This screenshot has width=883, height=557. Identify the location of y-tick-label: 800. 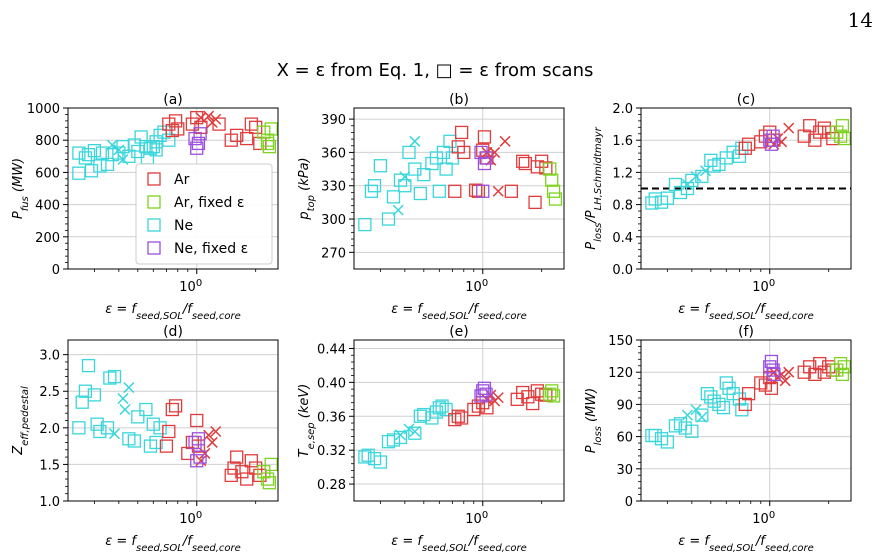
(47, 141).